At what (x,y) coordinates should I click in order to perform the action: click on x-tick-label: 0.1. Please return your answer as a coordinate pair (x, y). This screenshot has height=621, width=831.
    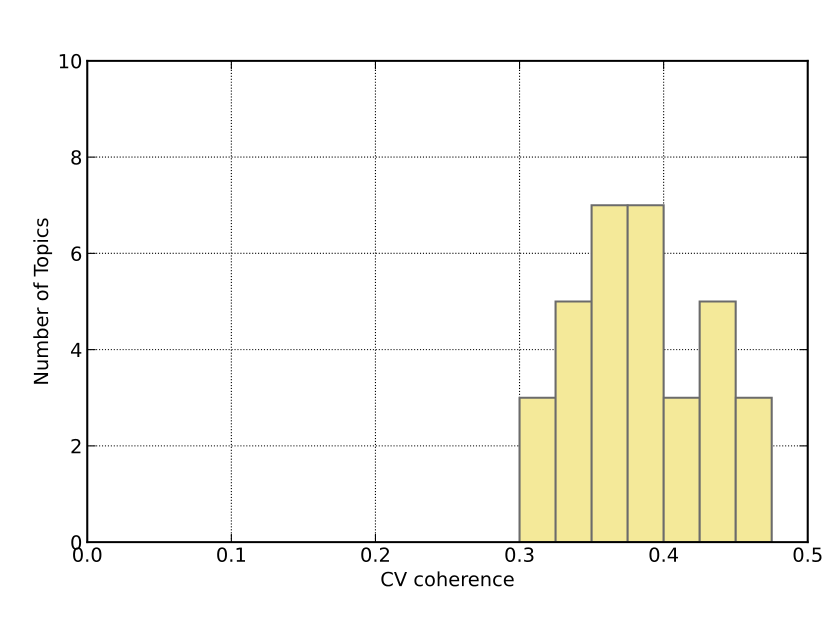
    Looking at the image, I should click on (231, 554).